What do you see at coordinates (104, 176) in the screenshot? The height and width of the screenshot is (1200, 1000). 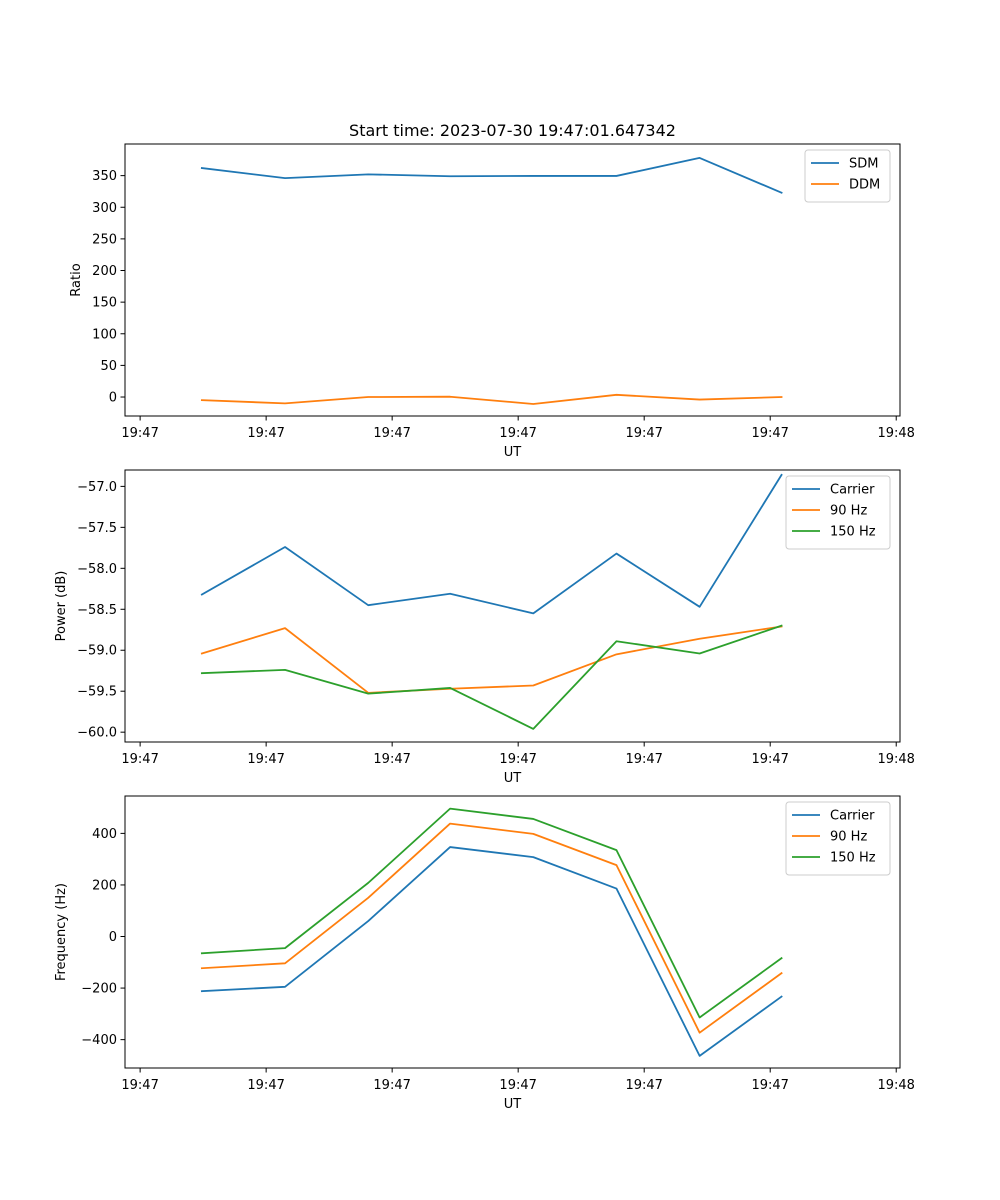 I see `y-tick-label: 350` at bounding box center [104, 176].